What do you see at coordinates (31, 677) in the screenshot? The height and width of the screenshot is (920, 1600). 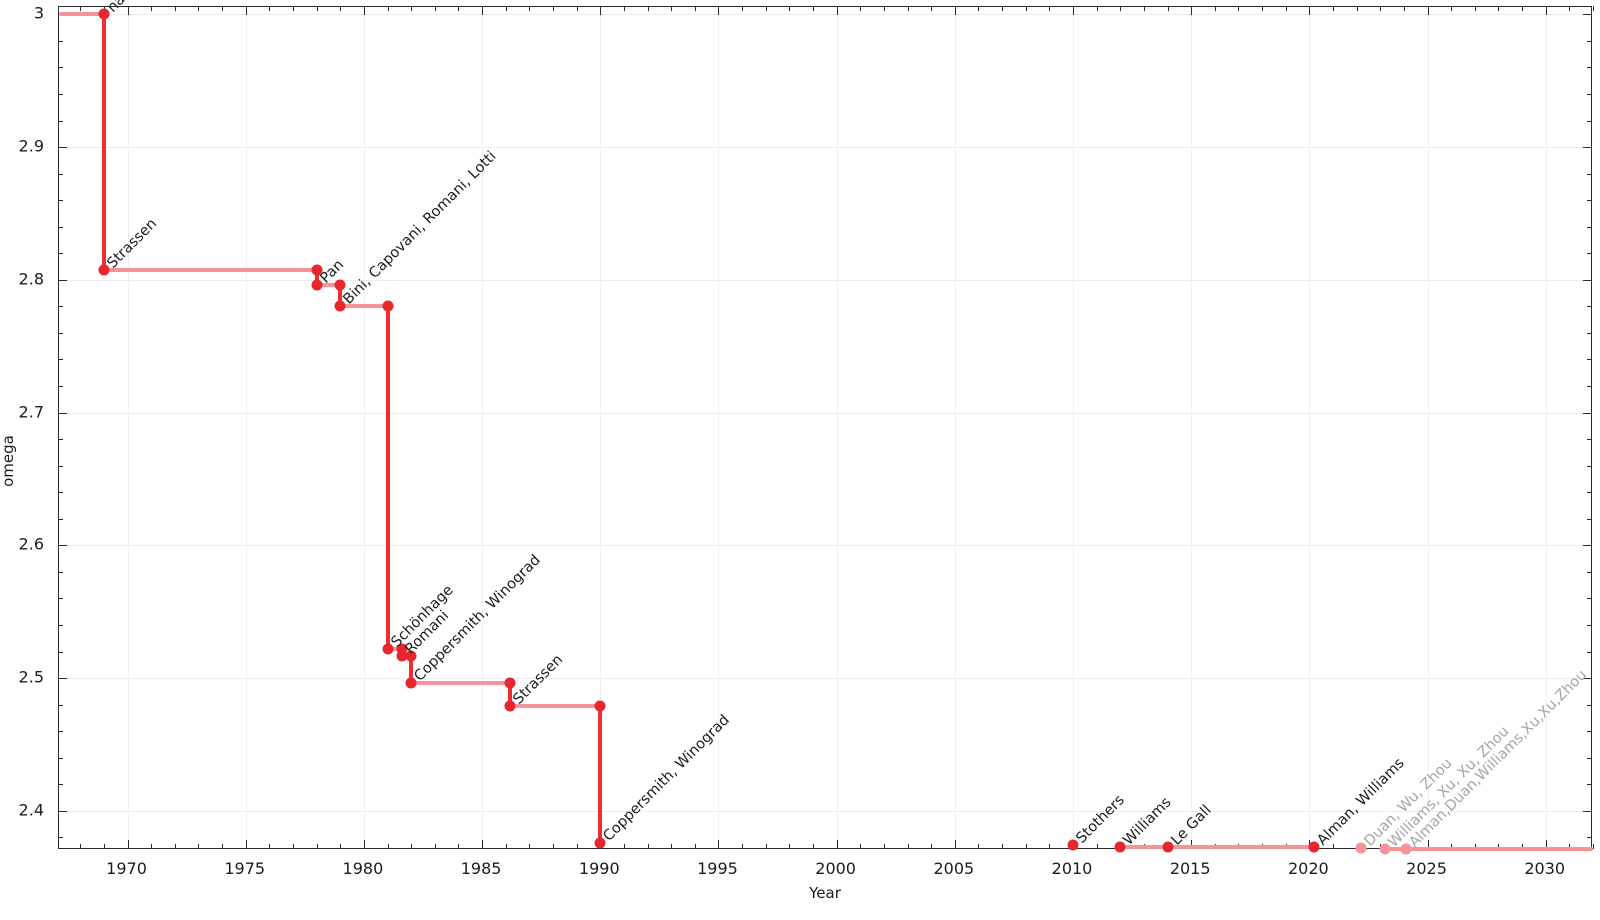 I see `y-tick-label: 2.5` at bounding box center [31, 677].